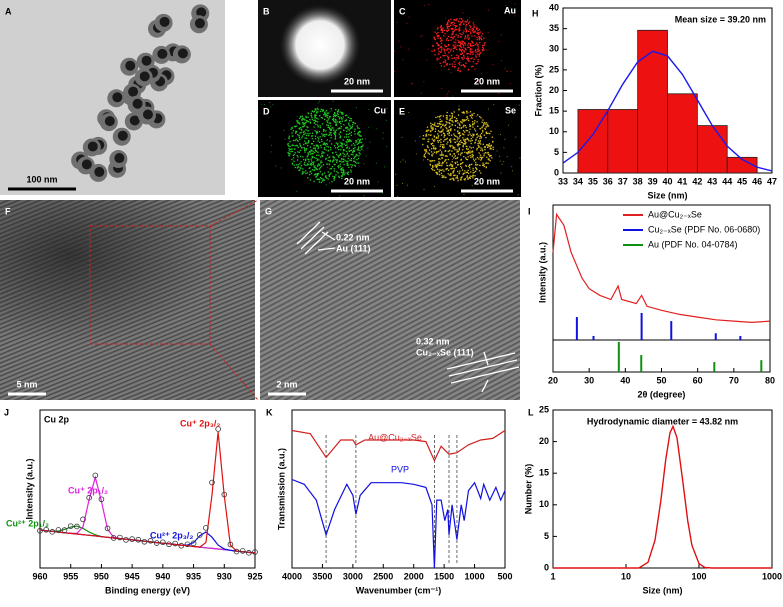 Image resolution: width=783 pixels, height=607 pixels. Describe the element at coordinates (234, 372) in the screenshot. I see `zoom-line` at that location.